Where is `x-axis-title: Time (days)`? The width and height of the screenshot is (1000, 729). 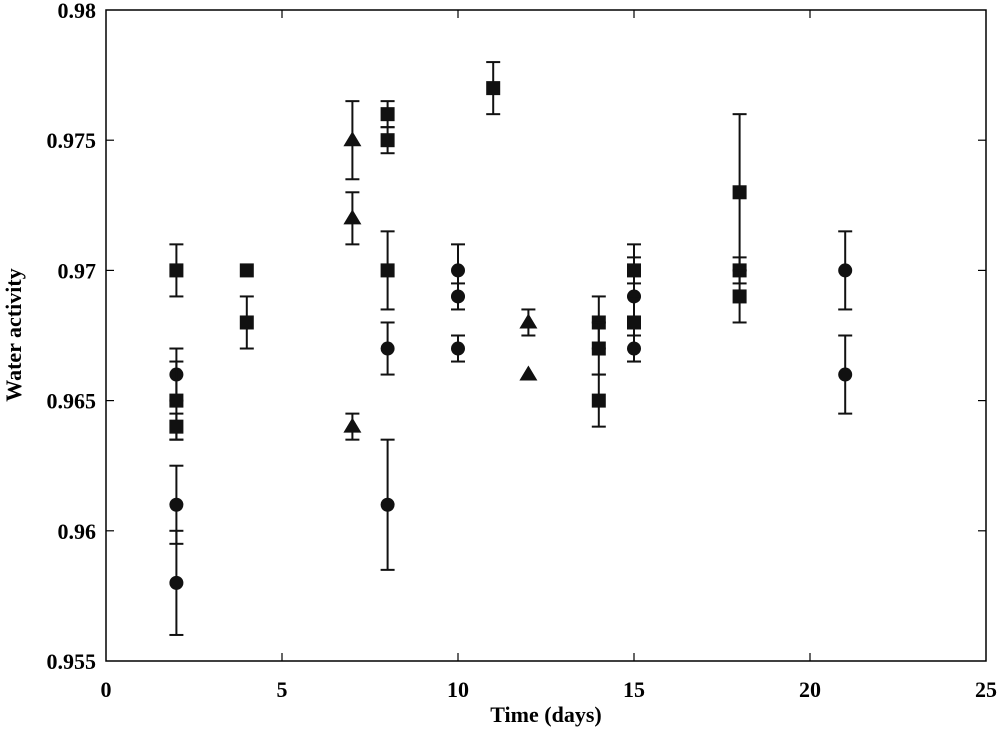 x-axis-title: Time (days) is located at coordinates (545, 714).